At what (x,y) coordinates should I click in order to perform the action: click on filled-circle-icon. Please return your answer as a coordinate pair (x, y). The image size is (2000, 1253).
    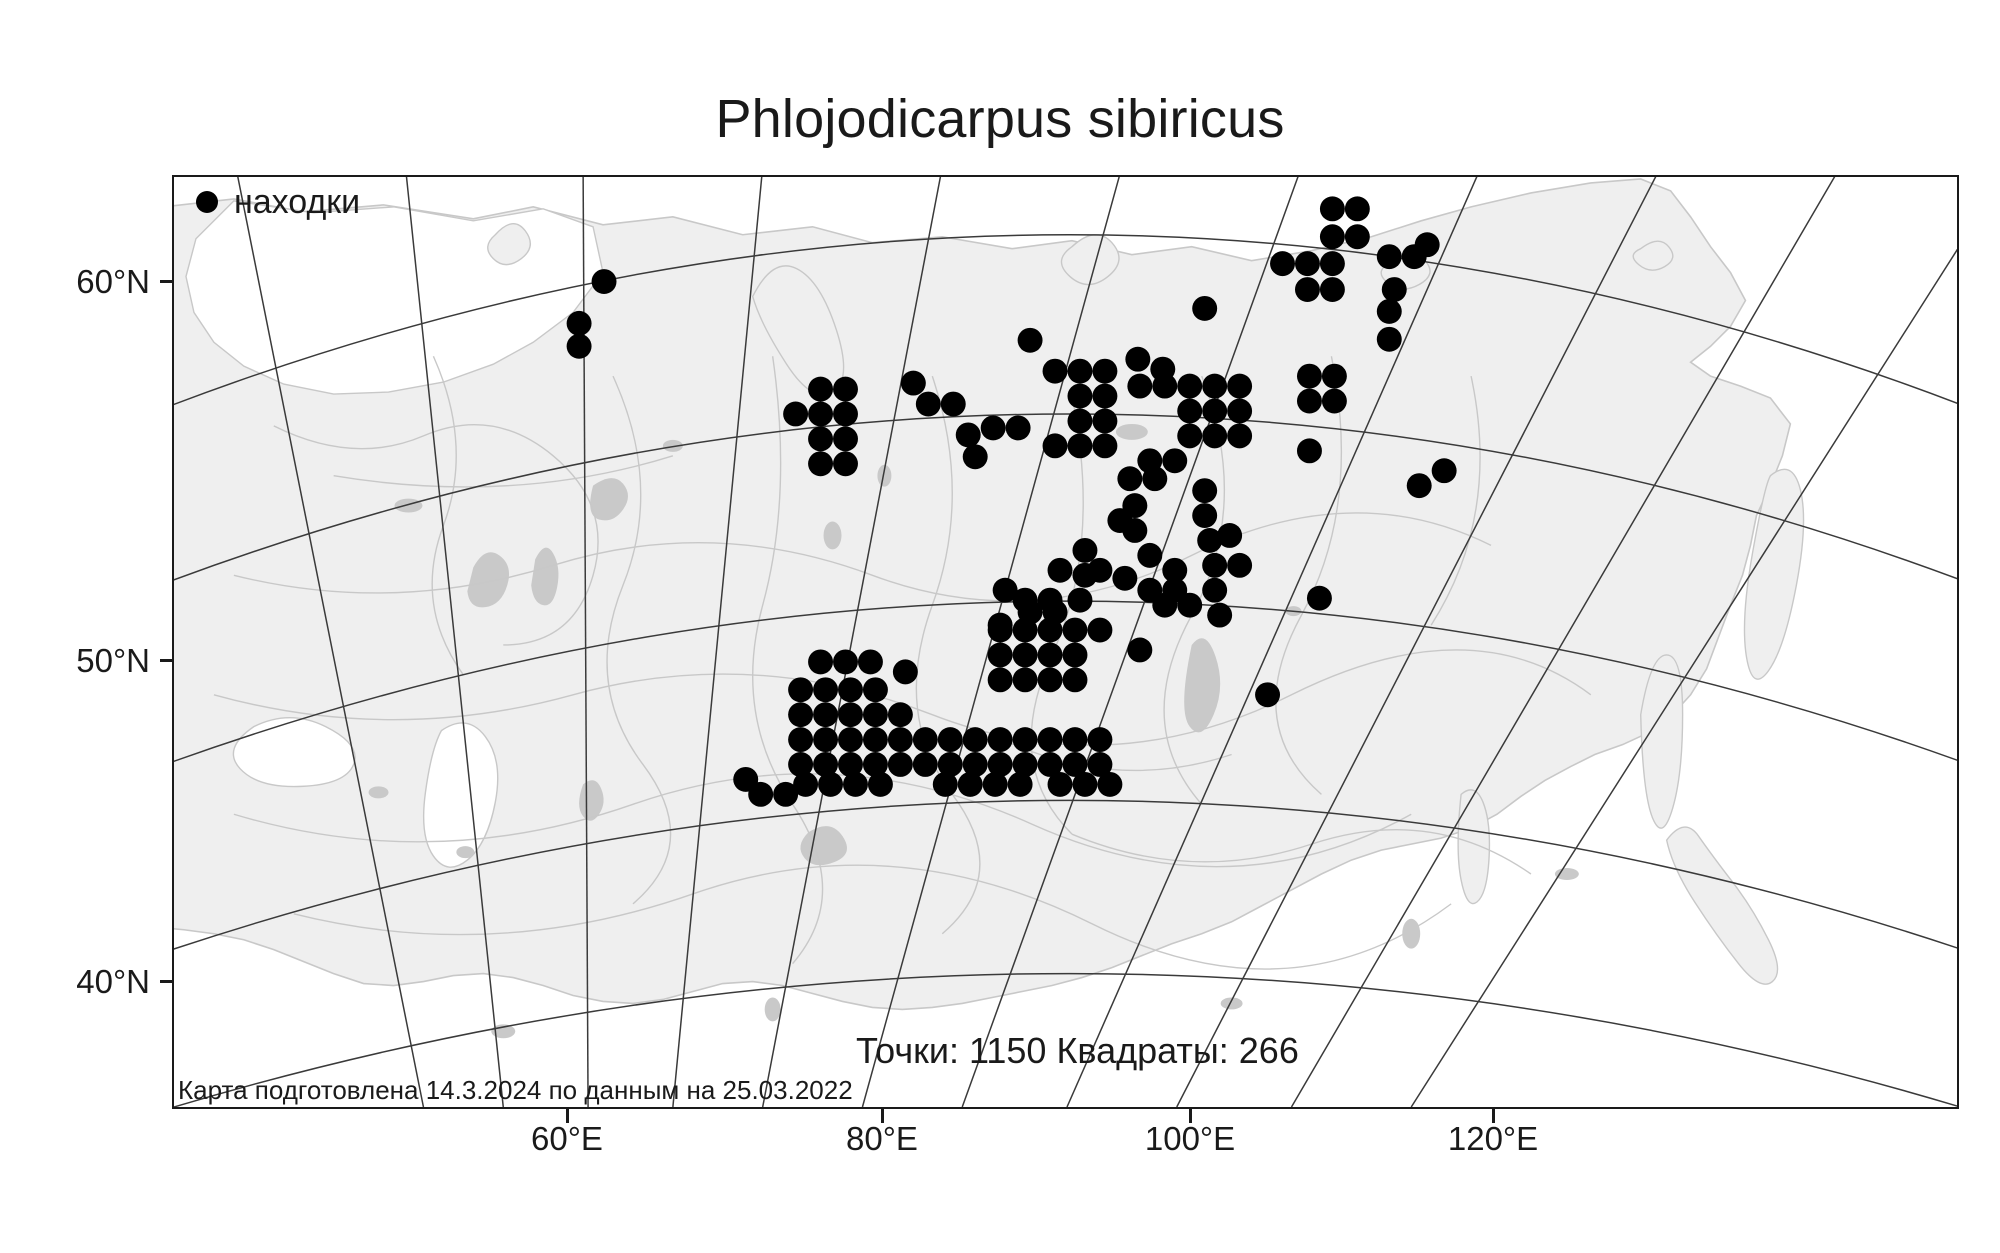
    Looking at the image, I should click on (207, 202).